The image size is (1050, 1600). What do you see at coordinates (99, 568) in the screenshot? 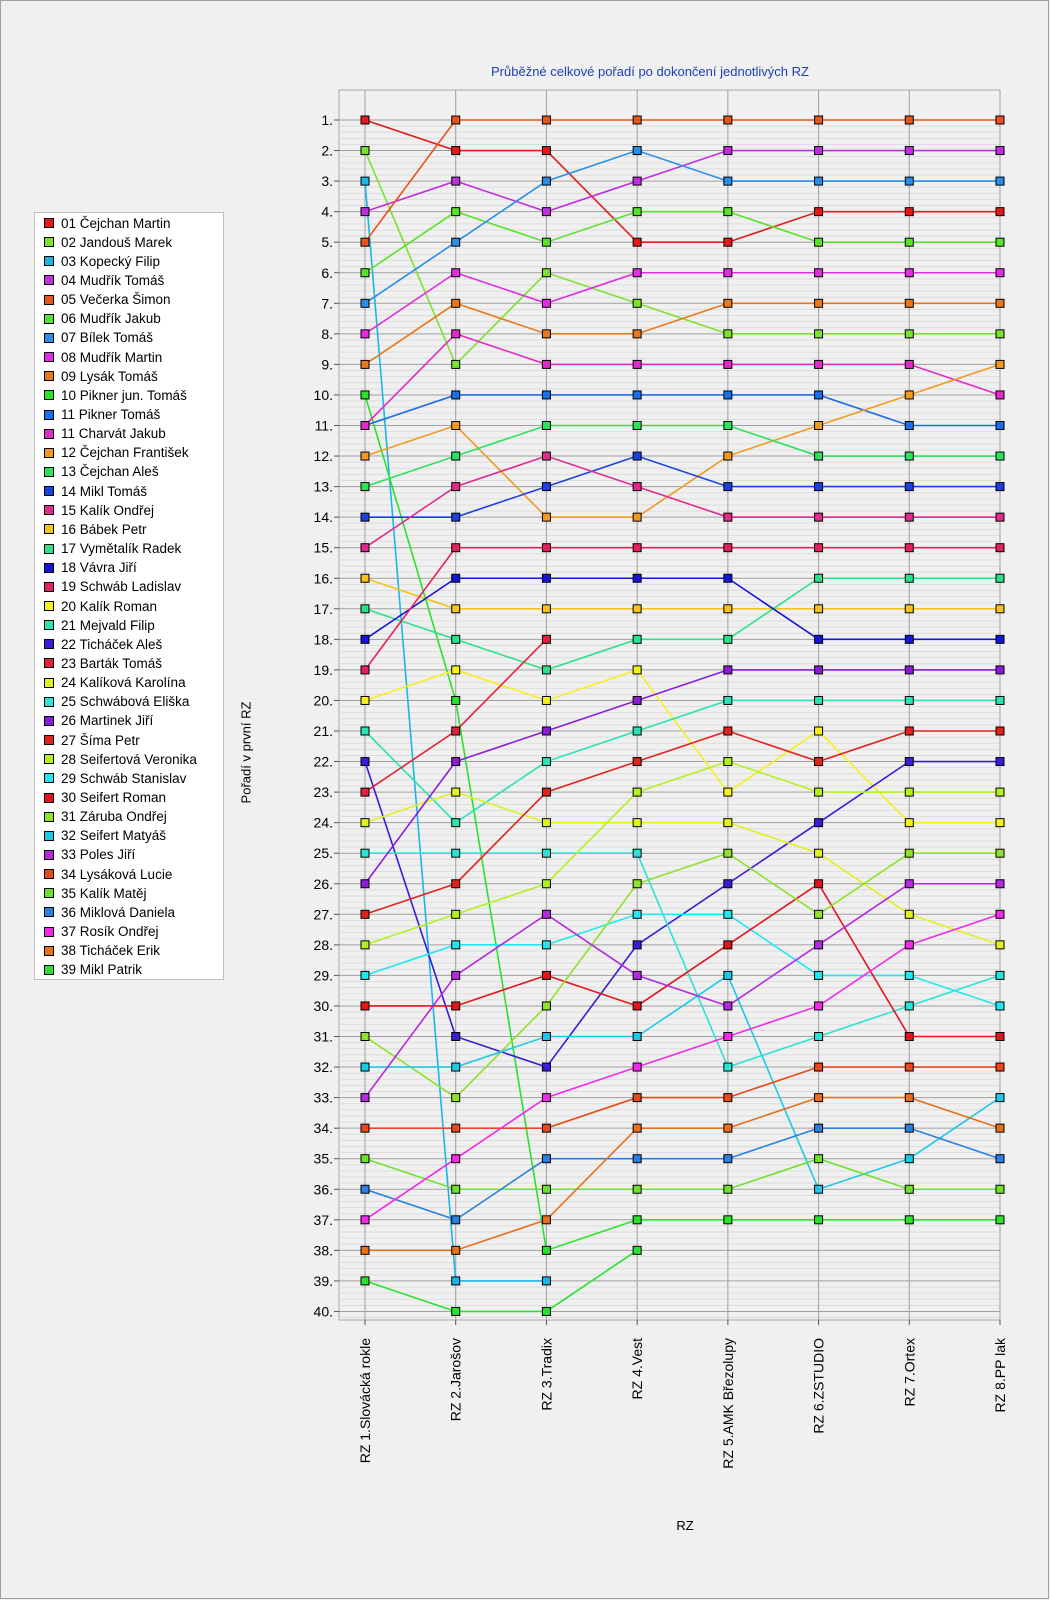
I see `legend-label: 18 Vávra Jiří` at bounding box center [99, 568].